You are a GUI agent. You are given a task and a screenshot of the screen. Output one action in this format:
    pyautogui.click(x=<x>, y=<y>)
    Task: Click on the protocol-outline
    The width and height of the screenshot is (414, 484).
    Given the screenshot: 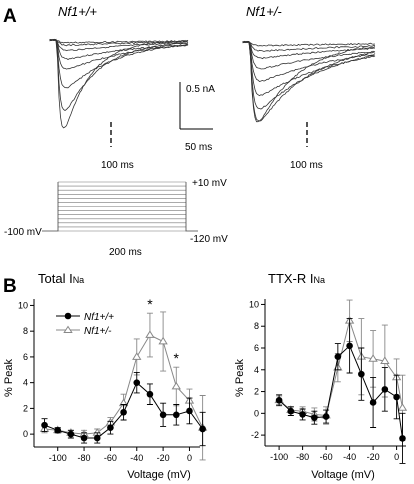 What is the action you would take?
    pyautogui.click(x=120, y=207)
    